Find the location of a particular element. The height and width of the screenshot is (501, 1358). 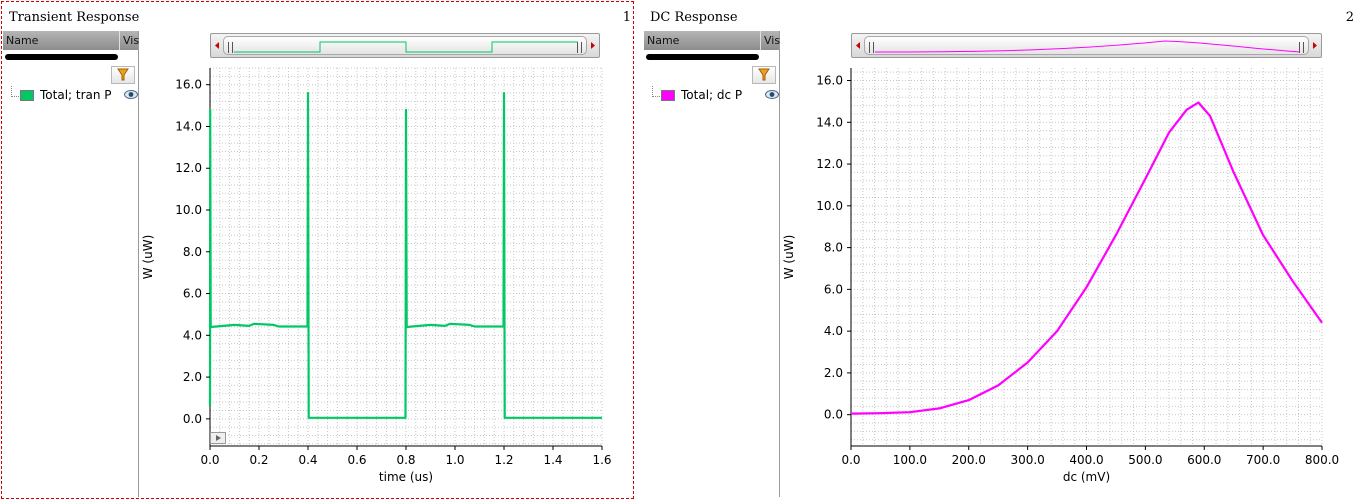

x-tick-label: 500.0 is located at coordinates (1145, 460).